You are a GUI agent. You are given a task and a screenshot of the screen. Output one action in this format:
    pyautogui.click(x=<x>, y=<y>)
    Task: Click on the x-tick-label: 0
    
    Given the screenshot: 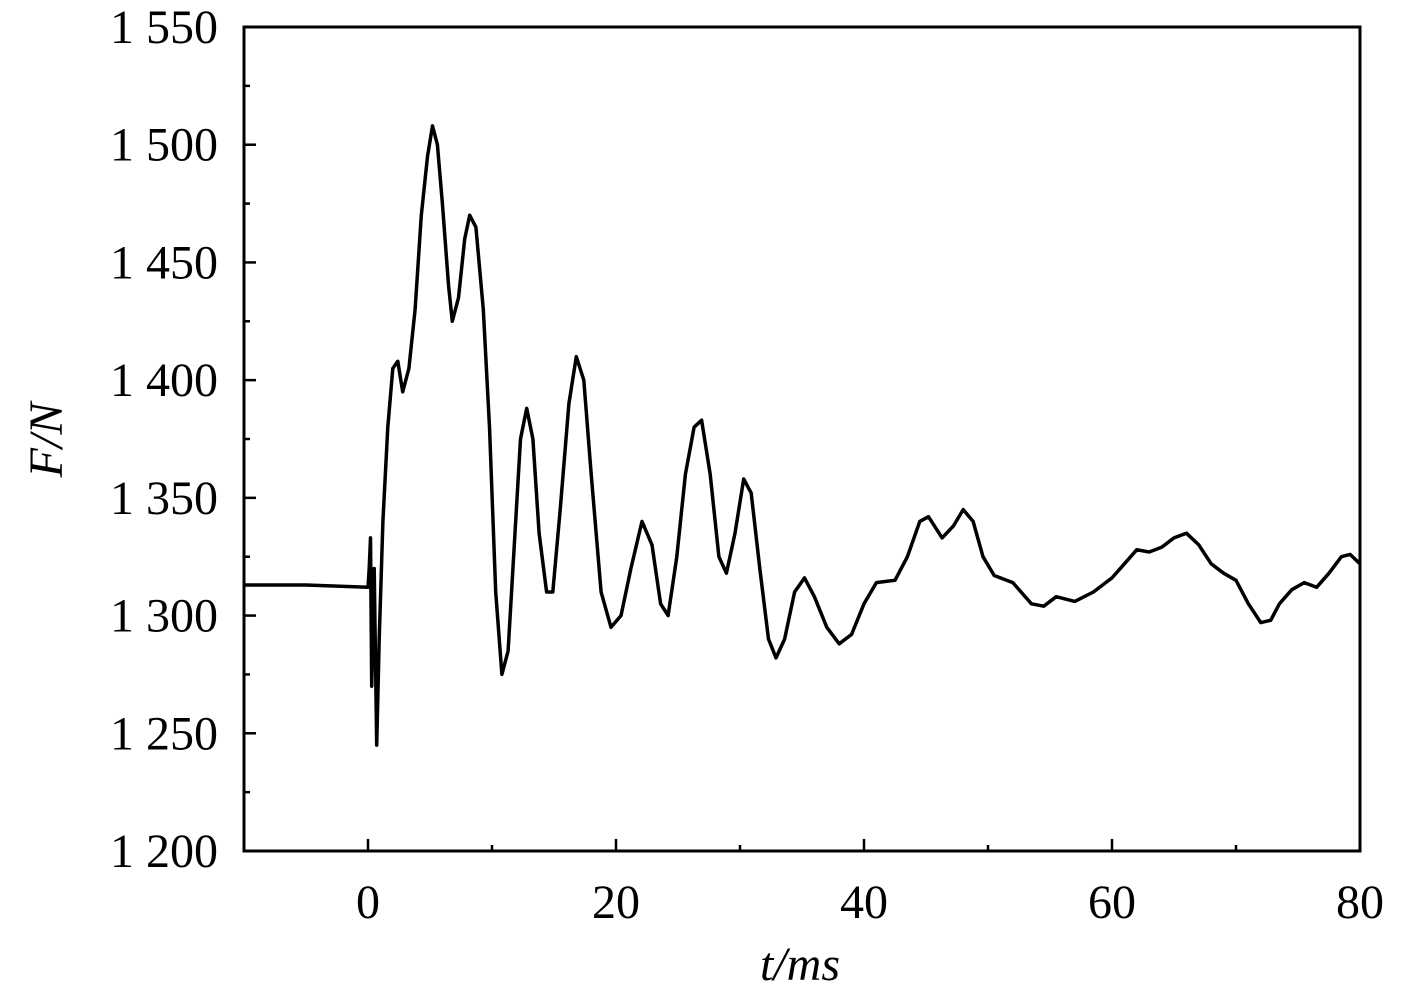 What is the action you would take?
    pyautogui.click(x=368, y=902)
    